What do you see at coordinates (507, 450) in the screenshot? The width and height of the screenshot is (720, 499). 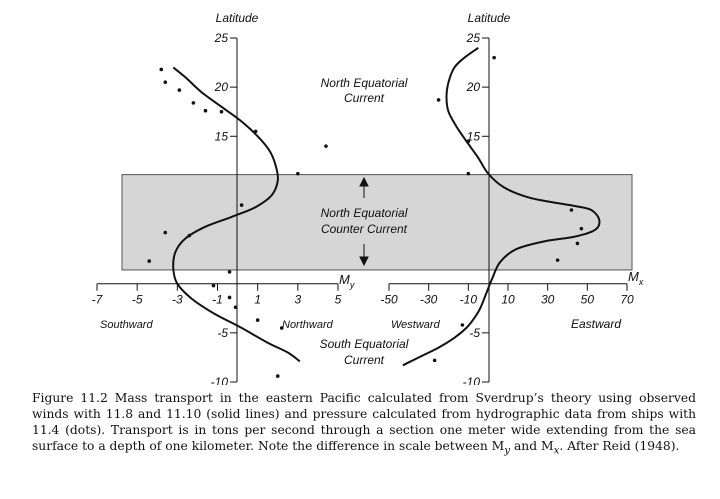 I see `caption-my-sub: y` at bounding box center [507, 450].